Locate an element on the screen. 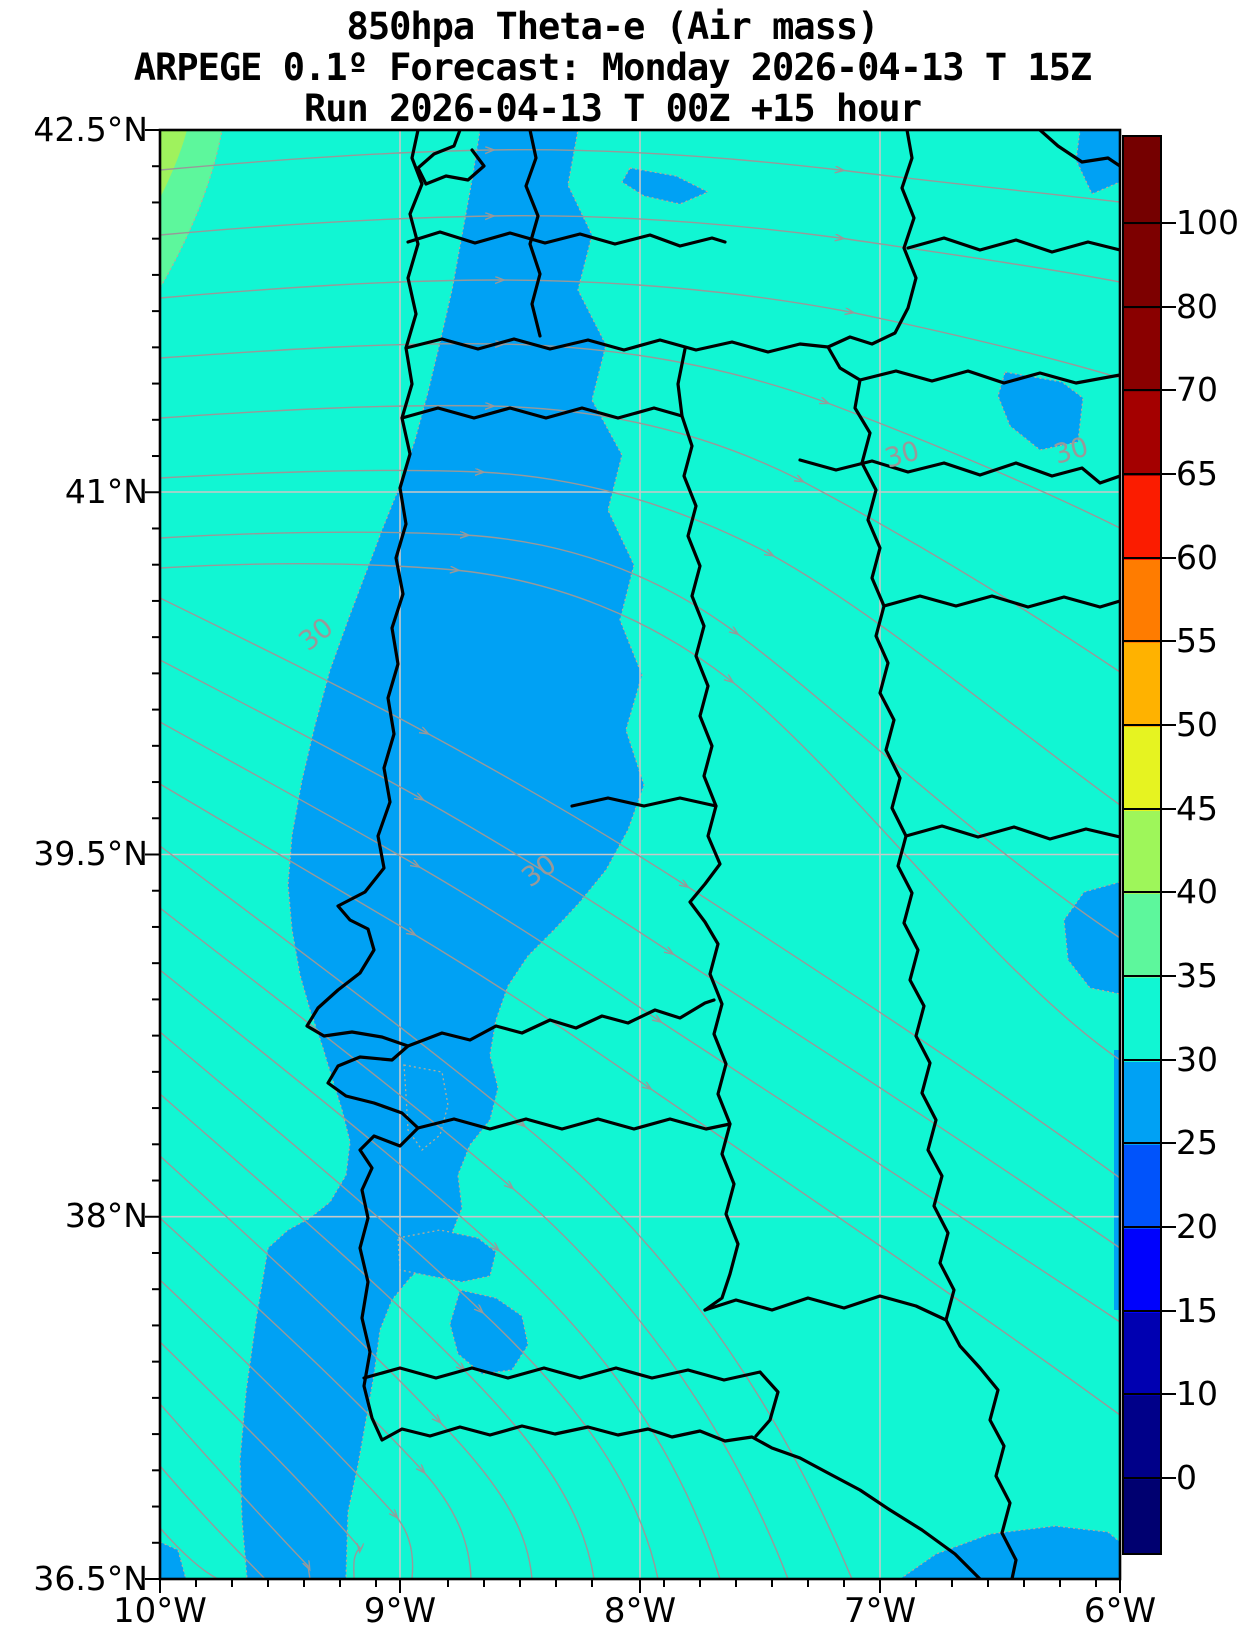 The image size is (1259, 1646). colorbar-tick-label: 50 is located at coordinates (1197, 724).